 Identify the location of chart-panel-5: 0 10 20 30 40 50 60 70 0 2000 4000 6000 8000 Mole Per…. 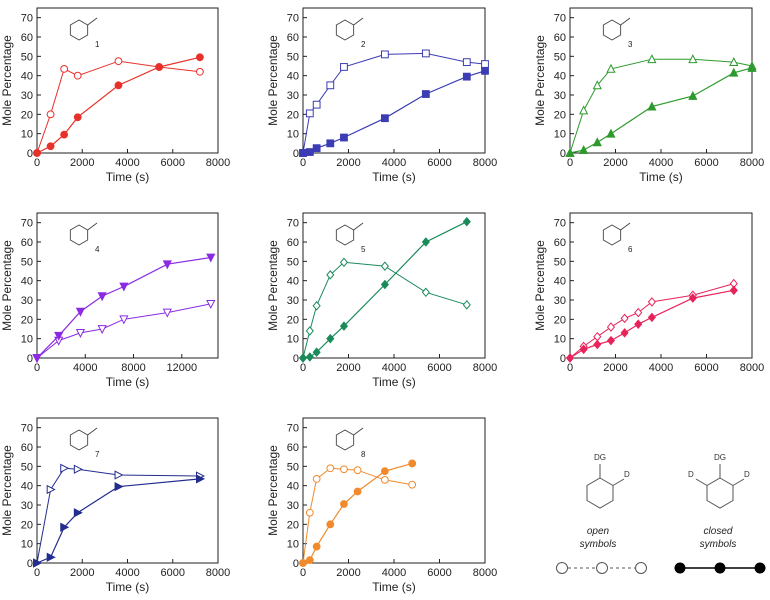
(381, 300).